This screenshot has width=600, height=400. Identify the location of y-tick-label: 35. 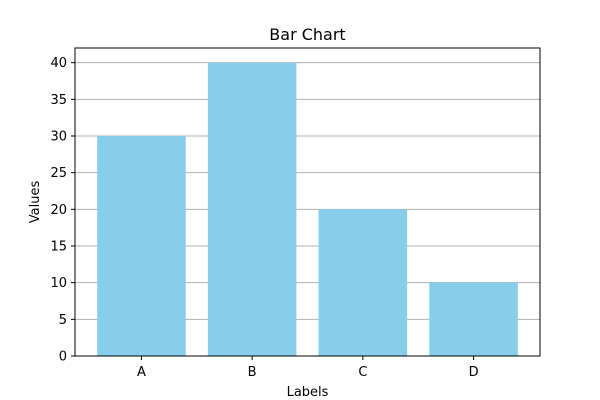
(58, 100).